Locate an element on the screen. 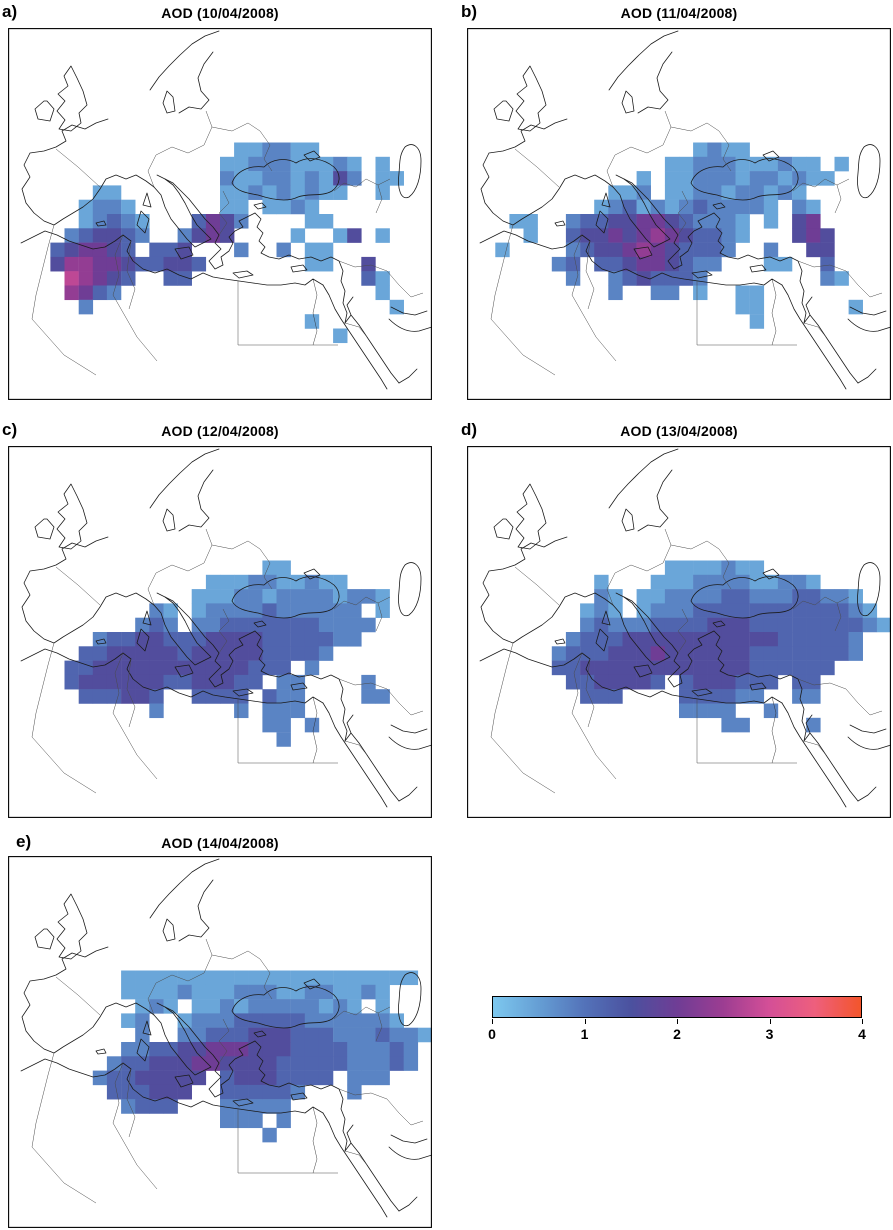  map-svg-c is located at coordinates (220, 632).